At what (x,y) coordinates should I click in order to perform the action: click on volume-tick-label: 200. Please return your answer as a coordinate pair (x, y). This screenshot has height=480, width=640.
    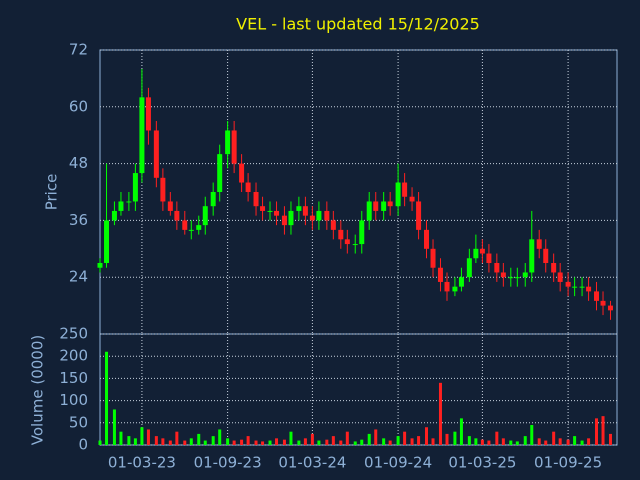
    Looking at the image, I should click on (73, 356).